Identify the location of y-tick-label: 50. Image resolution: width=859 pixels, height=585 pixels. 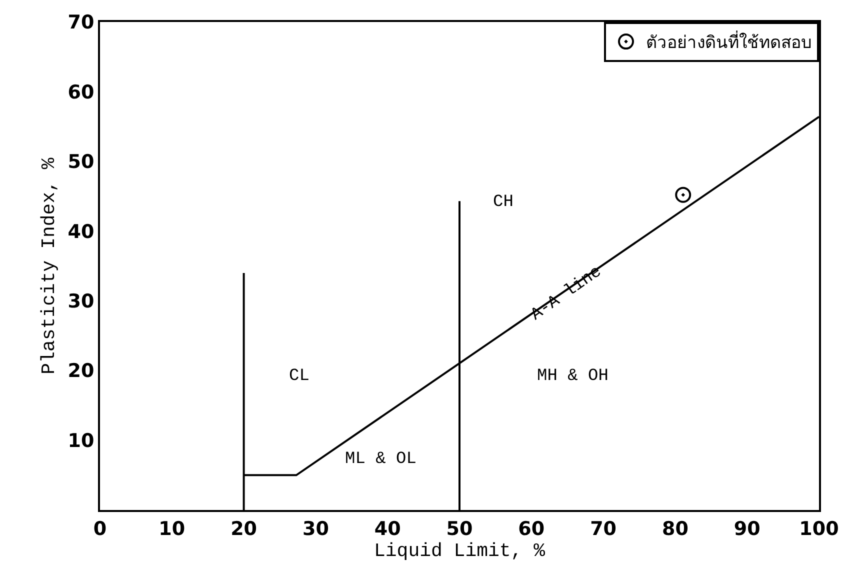
(81, 162).